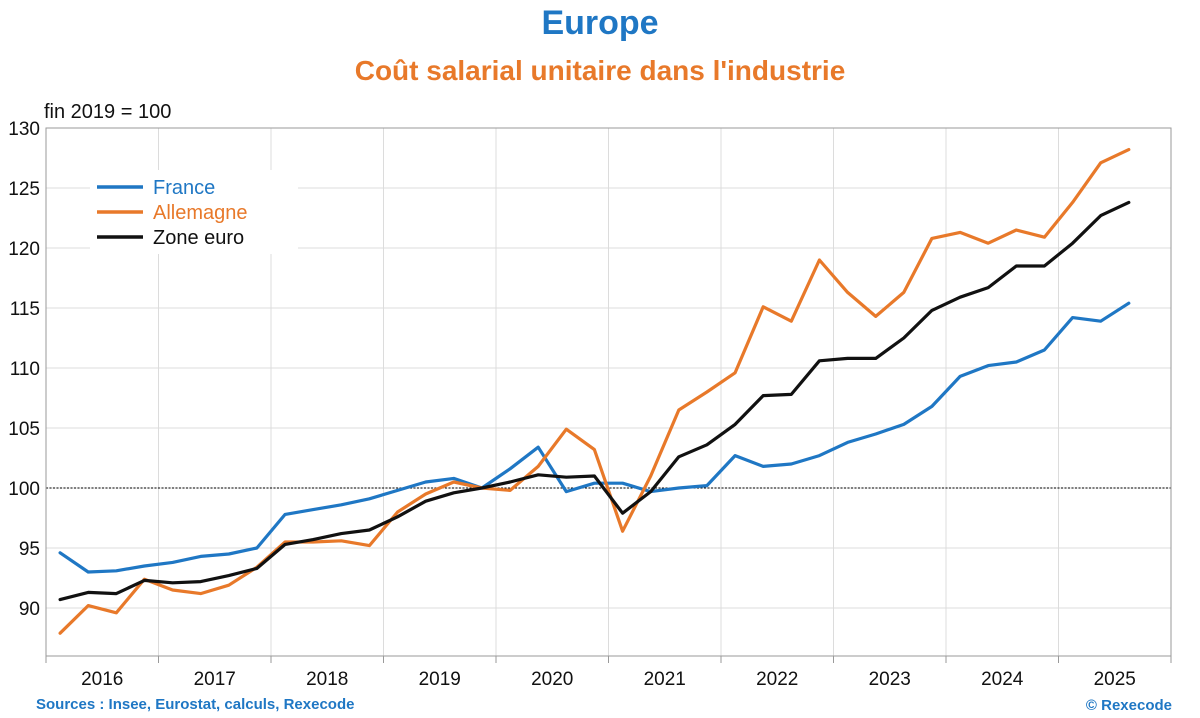  What do you see at coordinates (890, 679) in the screenshot?
I see `x-tick-label: 2023` at bounding box center [890, 679].